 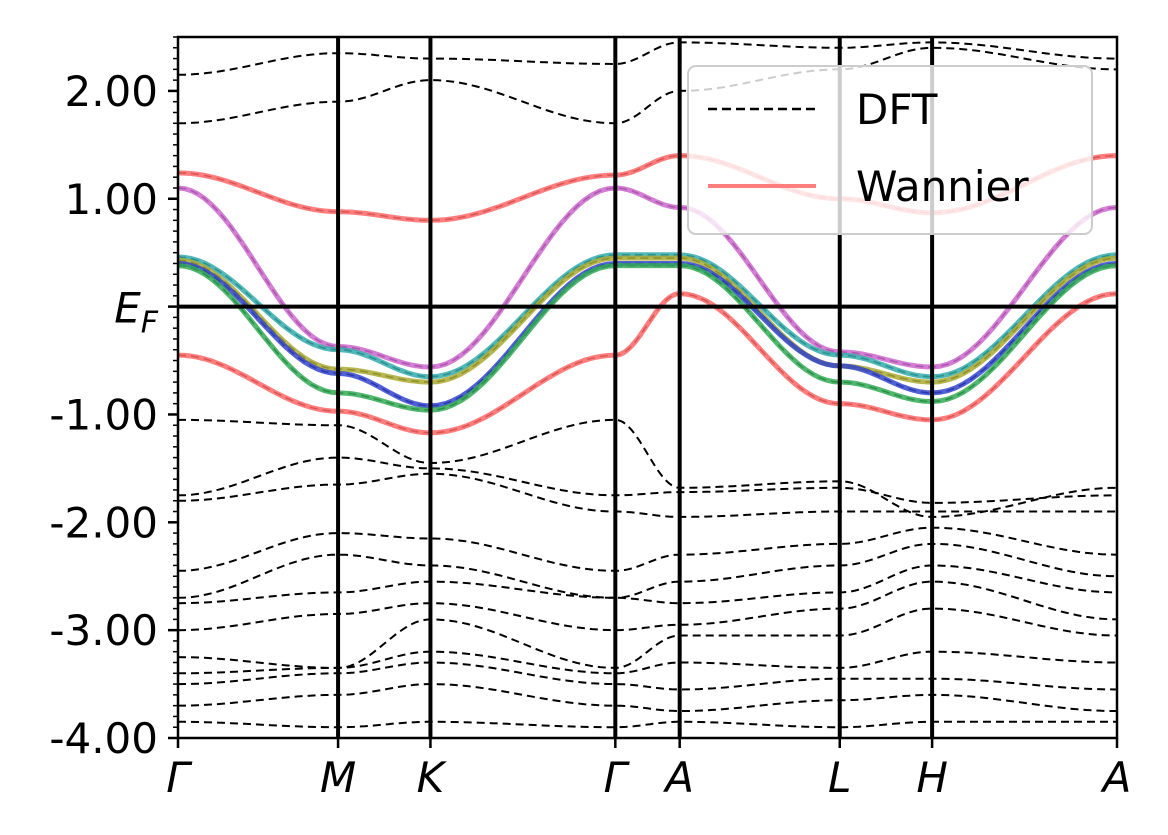 I want to click on y-tick-label: -2.00, so click(x=103, y=522).